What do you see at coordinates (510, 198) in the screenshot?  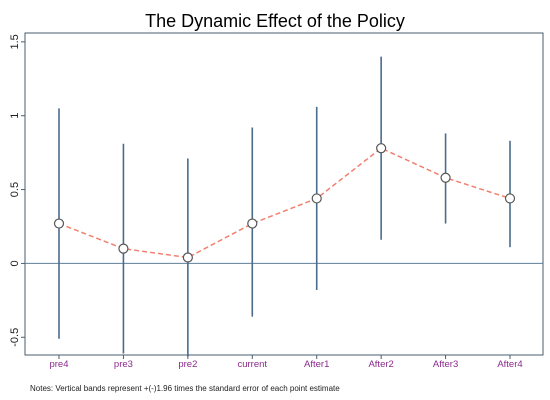 I see `point-After4` at bounding box center [510, 198].